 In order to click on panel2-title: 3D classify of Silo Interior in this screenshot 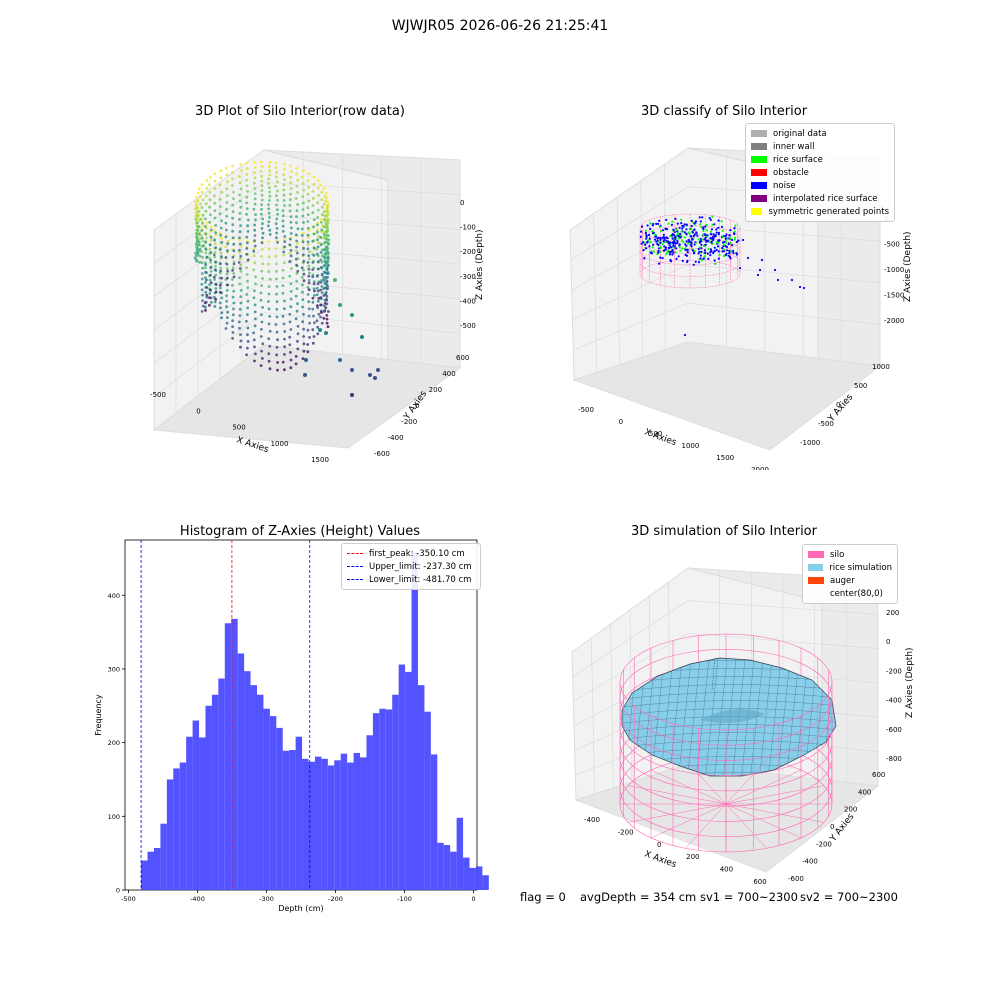, I will do `click(724, 111)`.